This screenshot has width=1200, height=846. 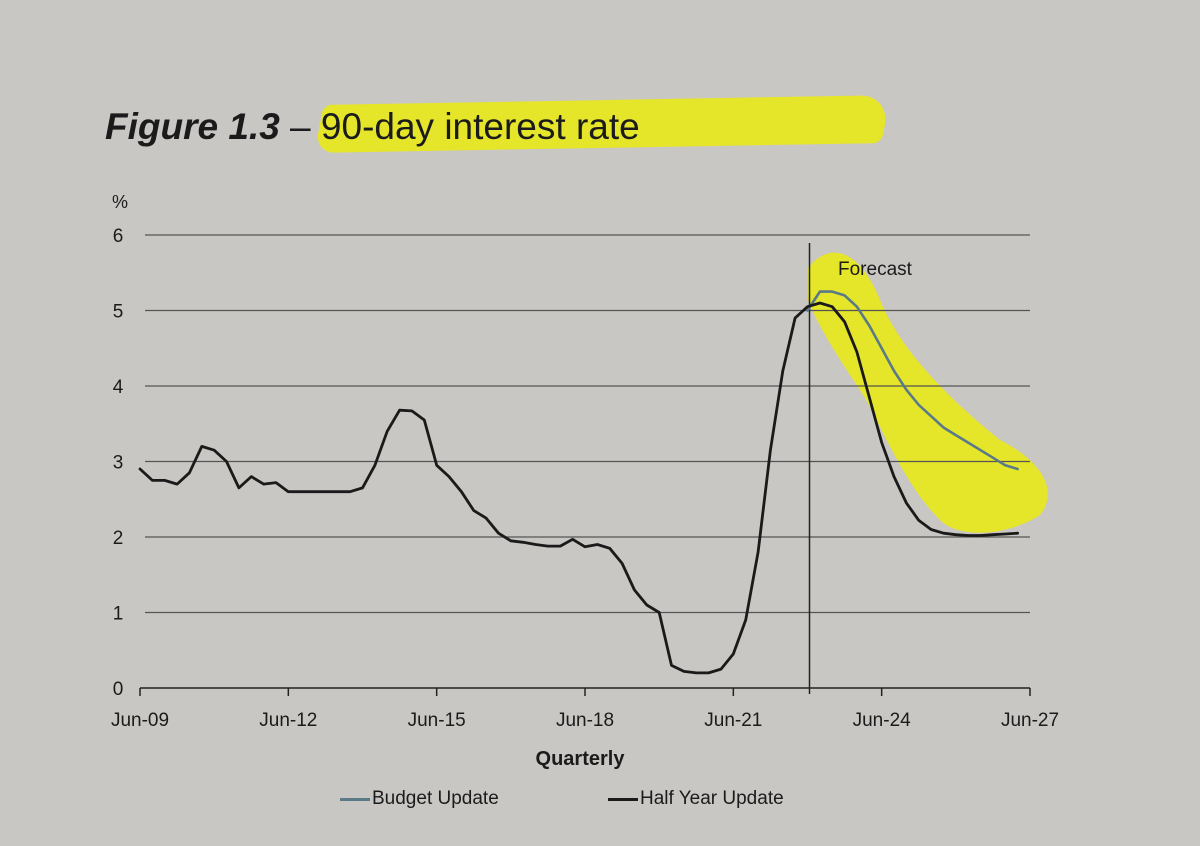 I want to click on x-tick-label-Jun-15: Jun-15, so click(x=437, y=720).